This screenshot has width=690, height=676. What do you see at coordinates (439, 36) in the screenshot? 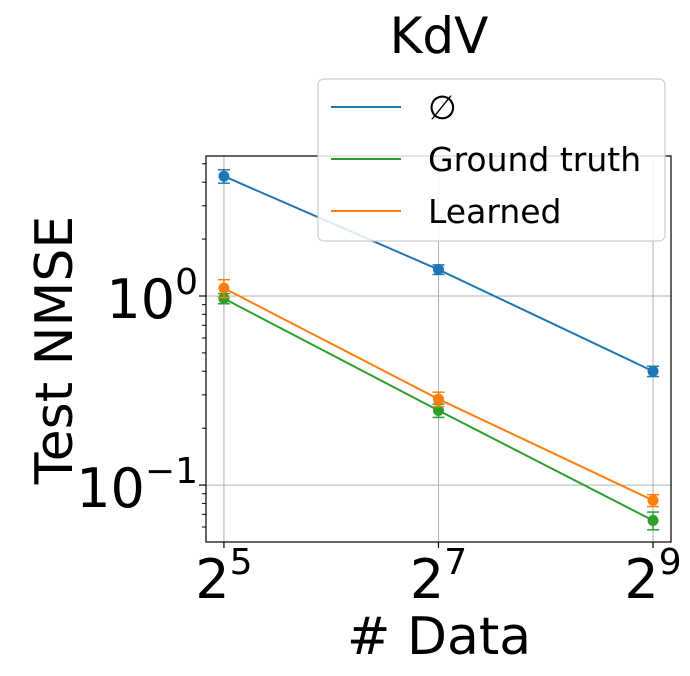
I see `chart-title: KdV` at bounding box center [439, 36].